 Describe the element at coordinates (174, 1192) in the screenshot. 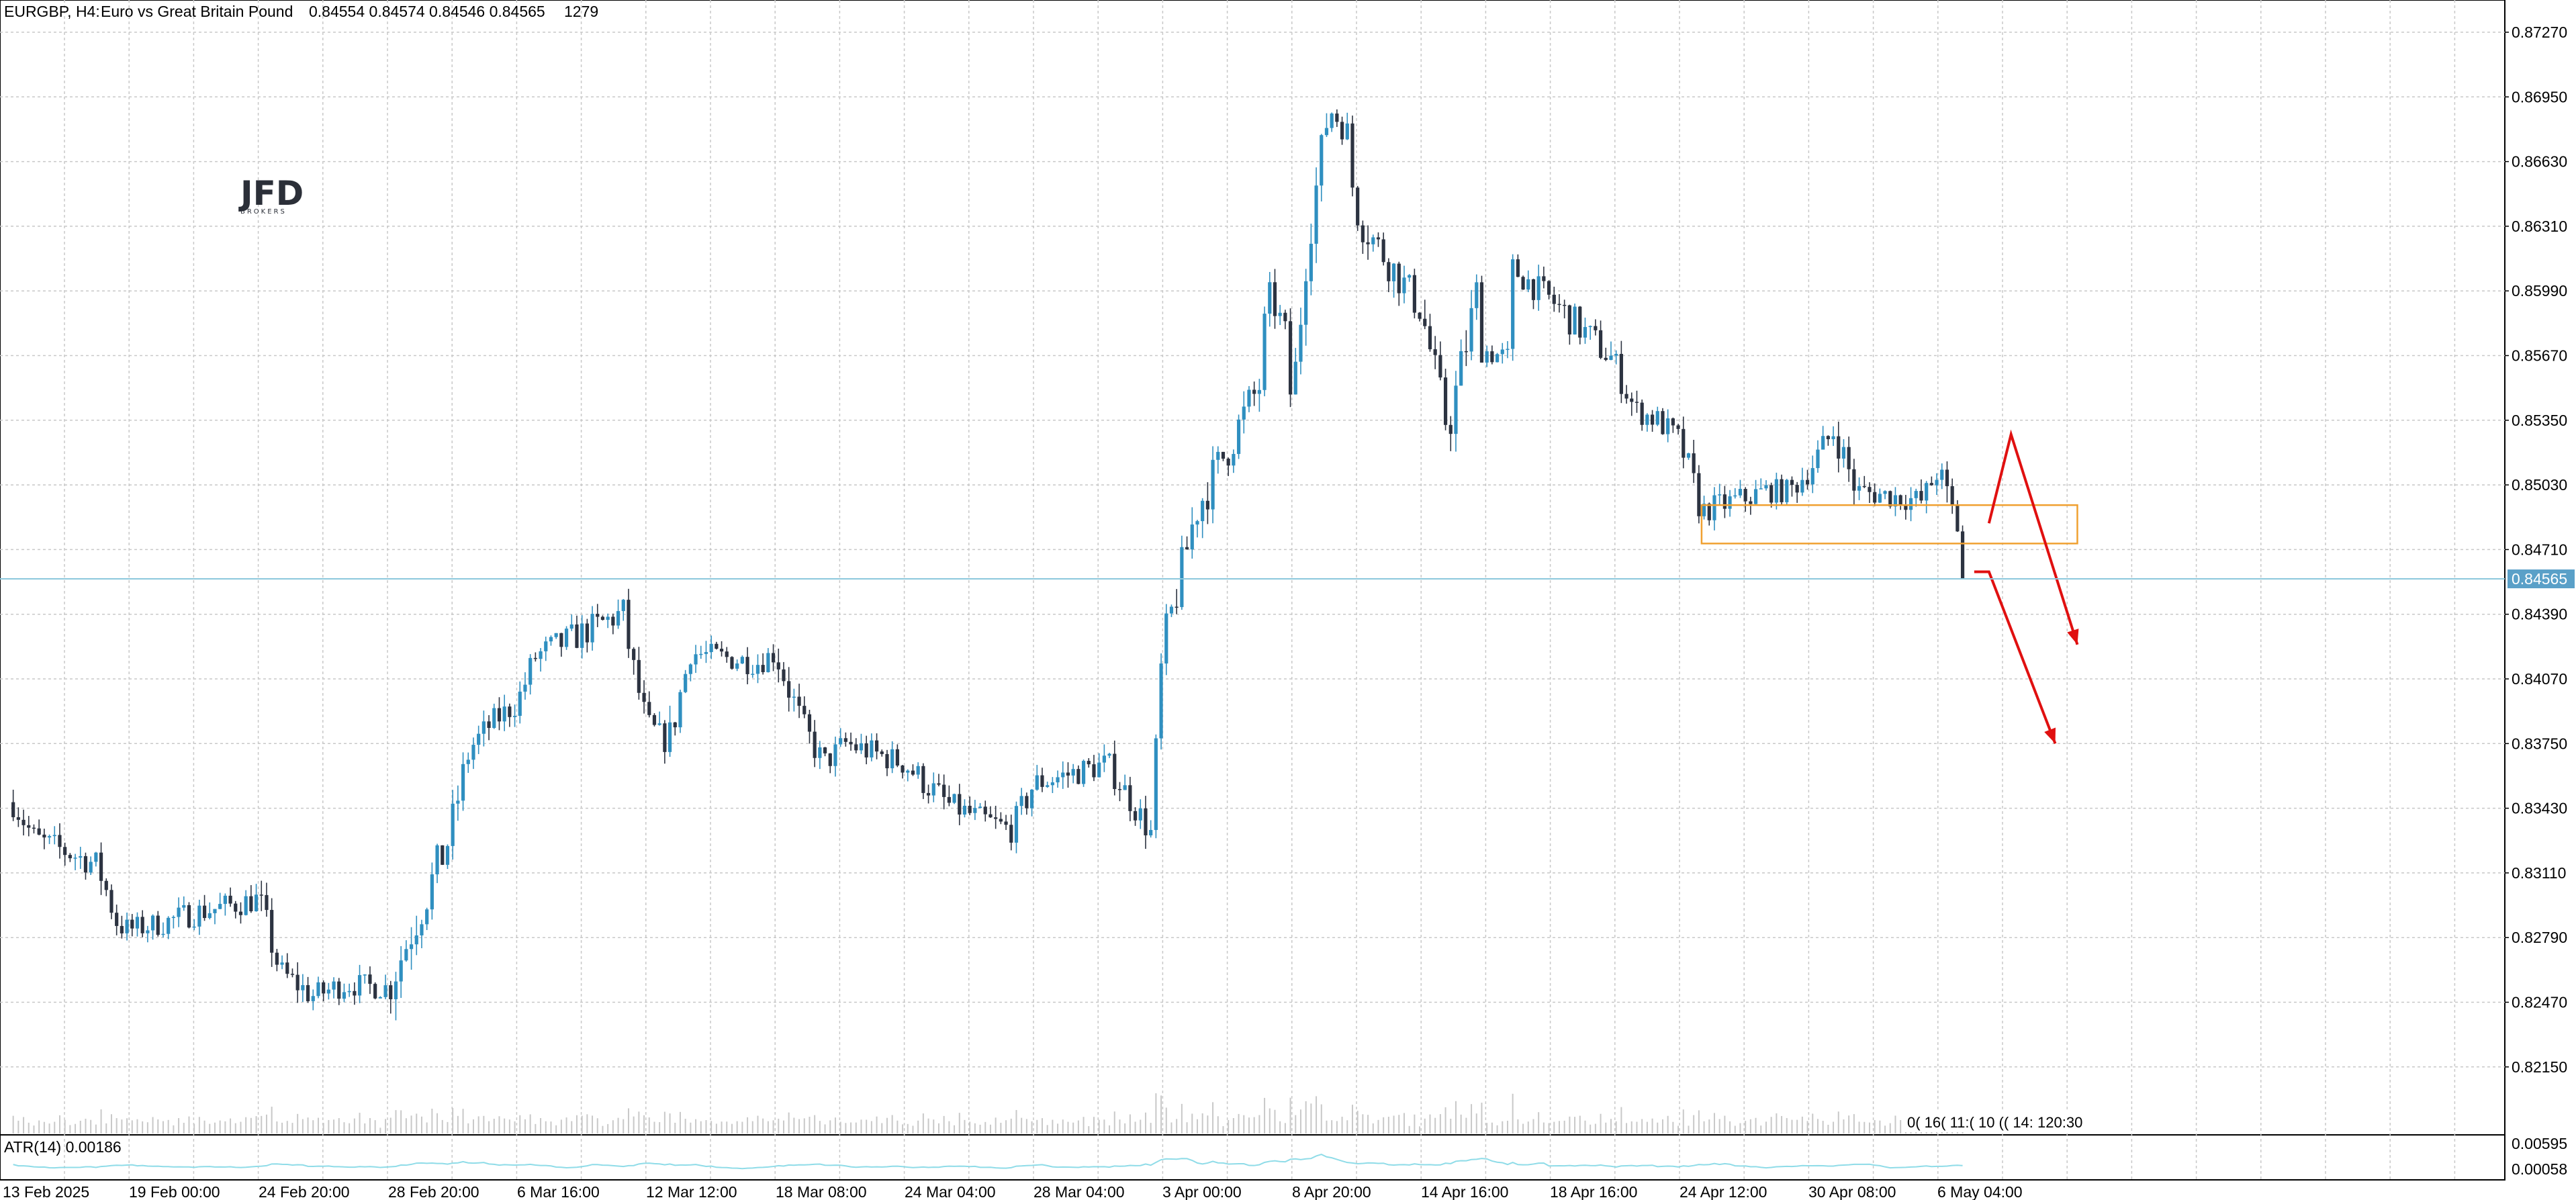

I see `x-tick-label: 19 Feb 00:00` at that location.